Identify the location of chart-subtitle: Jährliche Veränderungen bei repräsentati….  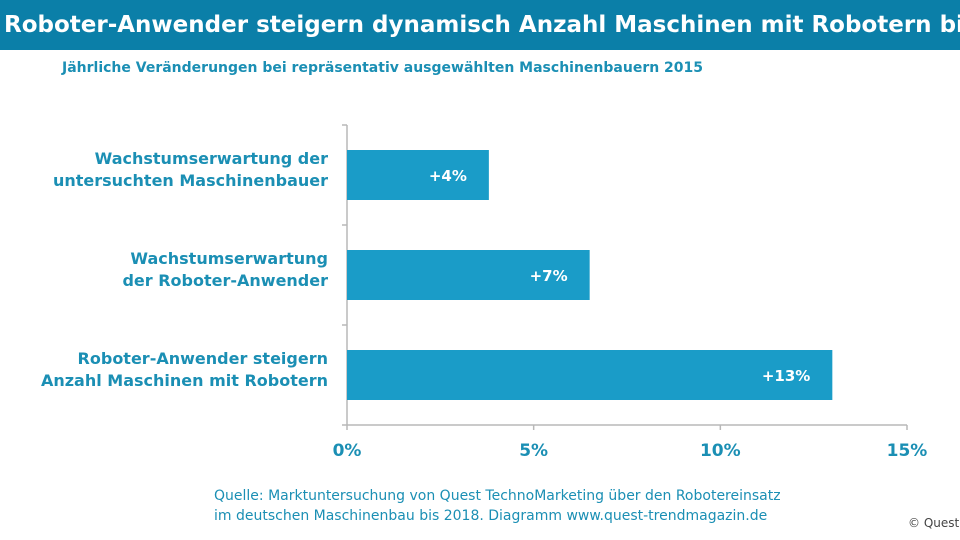
(383, 68).